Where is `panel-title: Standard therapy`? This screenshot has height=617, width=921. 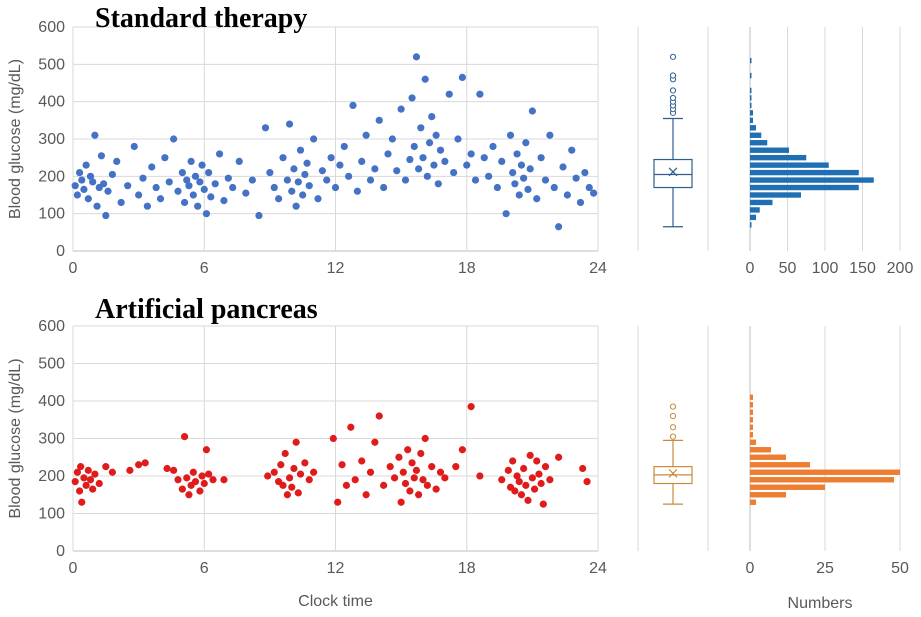
panel-title: Standard therapy is located at coordinates (201, 18).